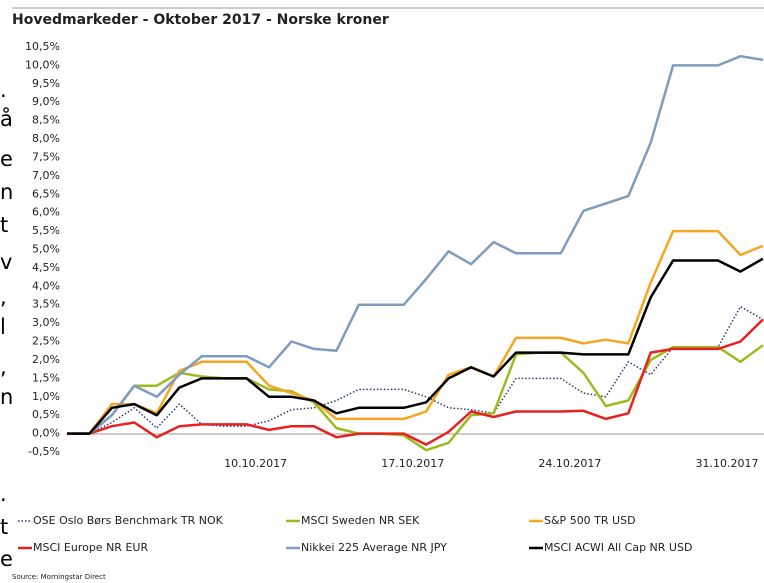 This screenshot has width=764, height=583. I want to click on y-tick-label: 4,5%, so click(46, 267).